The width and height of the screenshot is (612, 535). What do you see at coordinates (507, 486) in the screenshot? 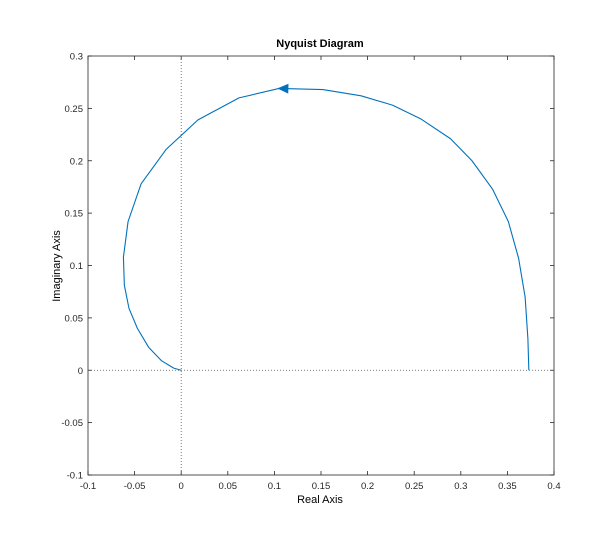
I see `x-tick-label: 0.35` at bounding box center [507, 486].